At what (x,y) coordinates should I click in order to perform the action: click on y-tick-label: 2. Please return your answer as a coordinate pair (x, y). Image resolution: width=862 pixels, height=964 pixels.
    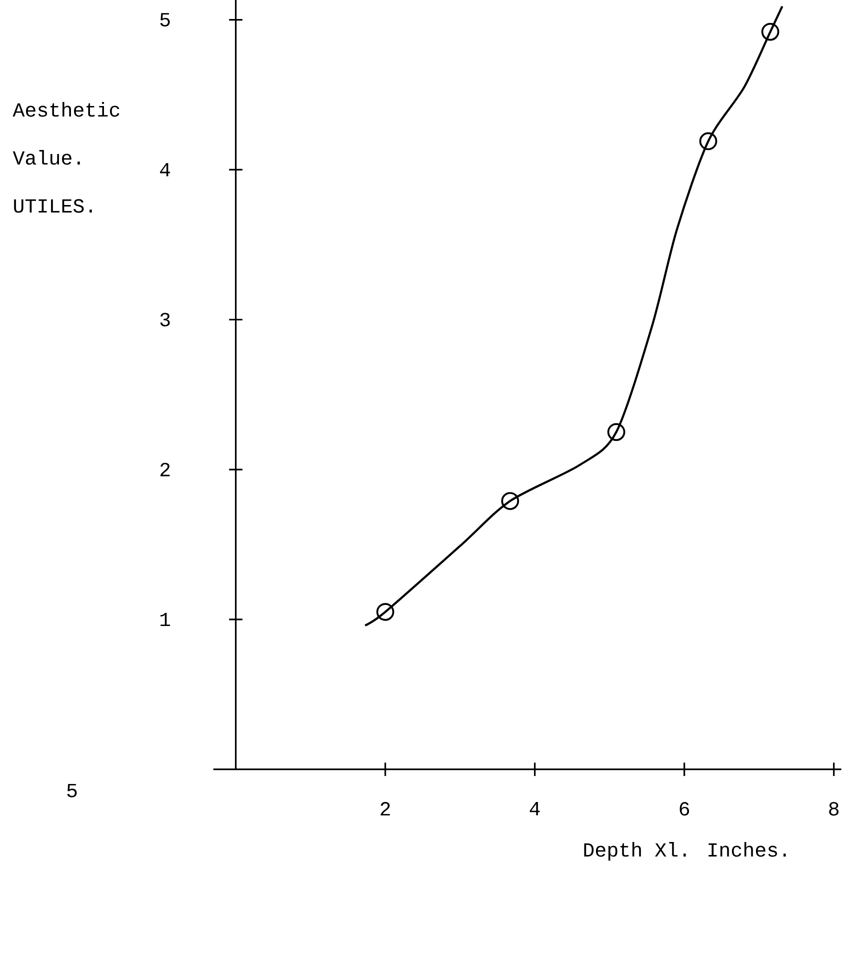
    Looking at the image, I should click on (165, 469).